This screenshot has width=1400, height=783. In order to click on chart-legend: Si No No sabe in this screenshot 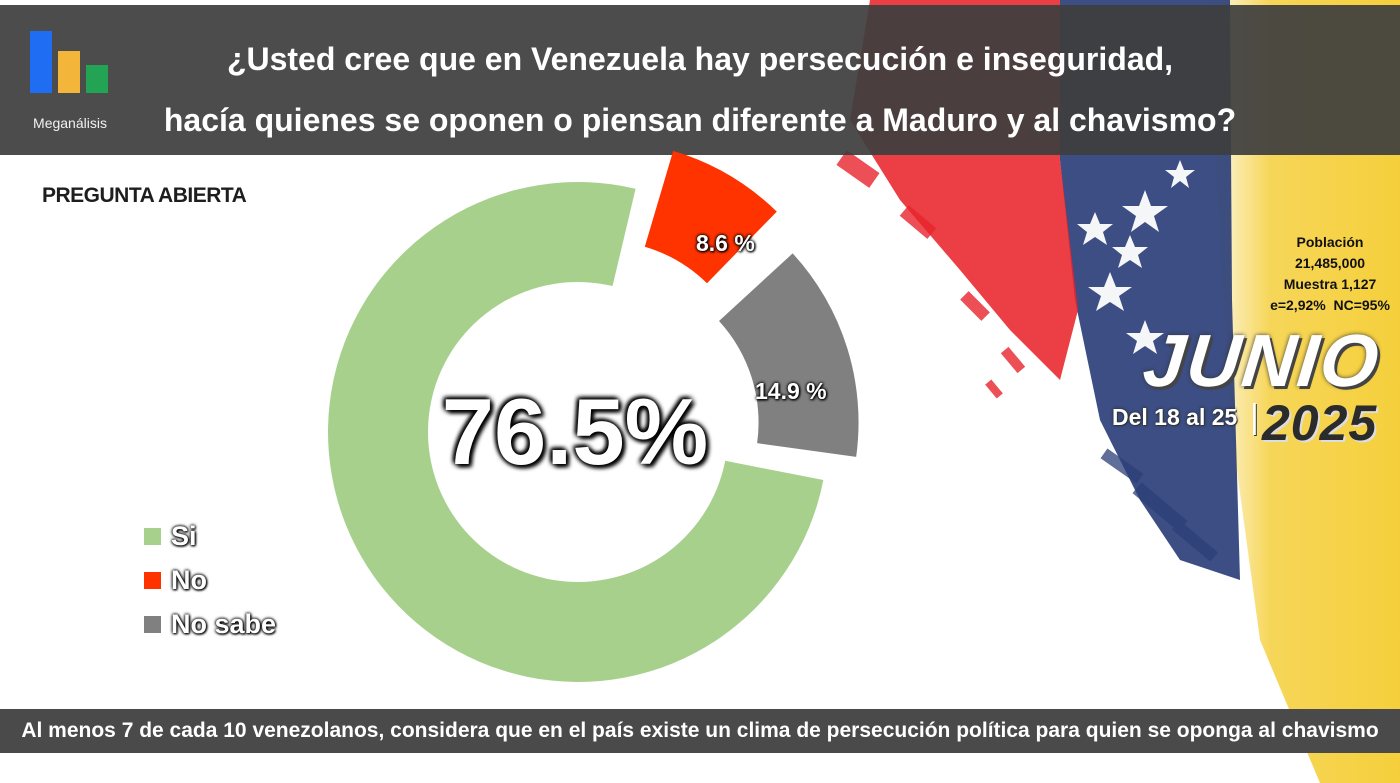, I will do `click(210, 580)`.